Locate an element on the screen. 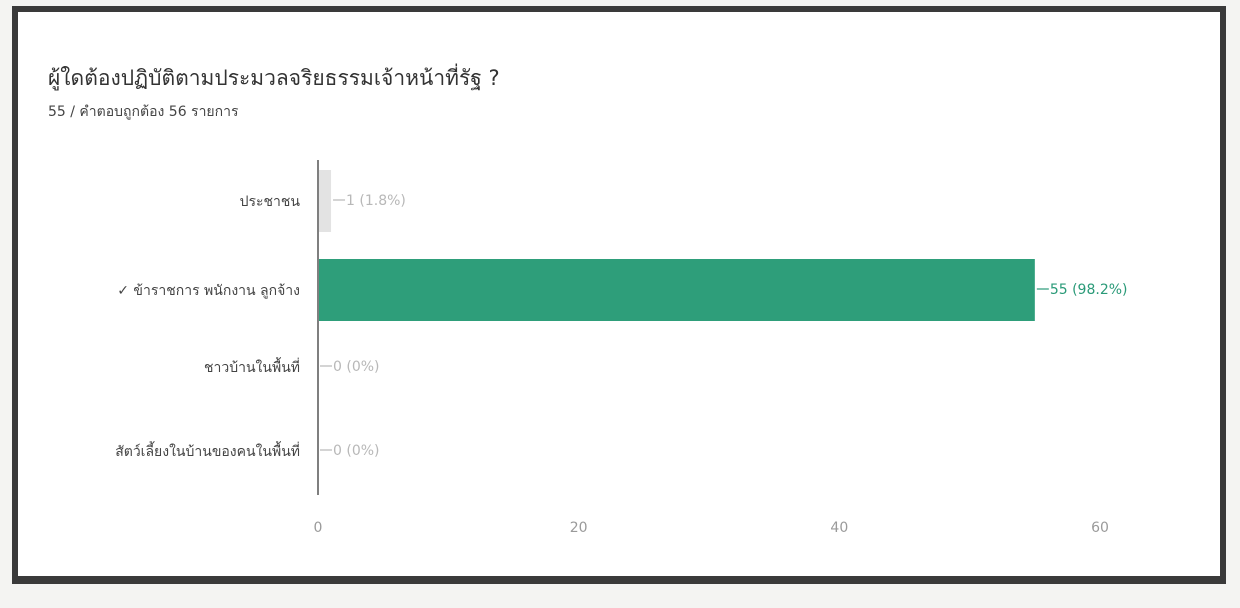  x-tick-label: 40 is located at coordinates (839, 528).